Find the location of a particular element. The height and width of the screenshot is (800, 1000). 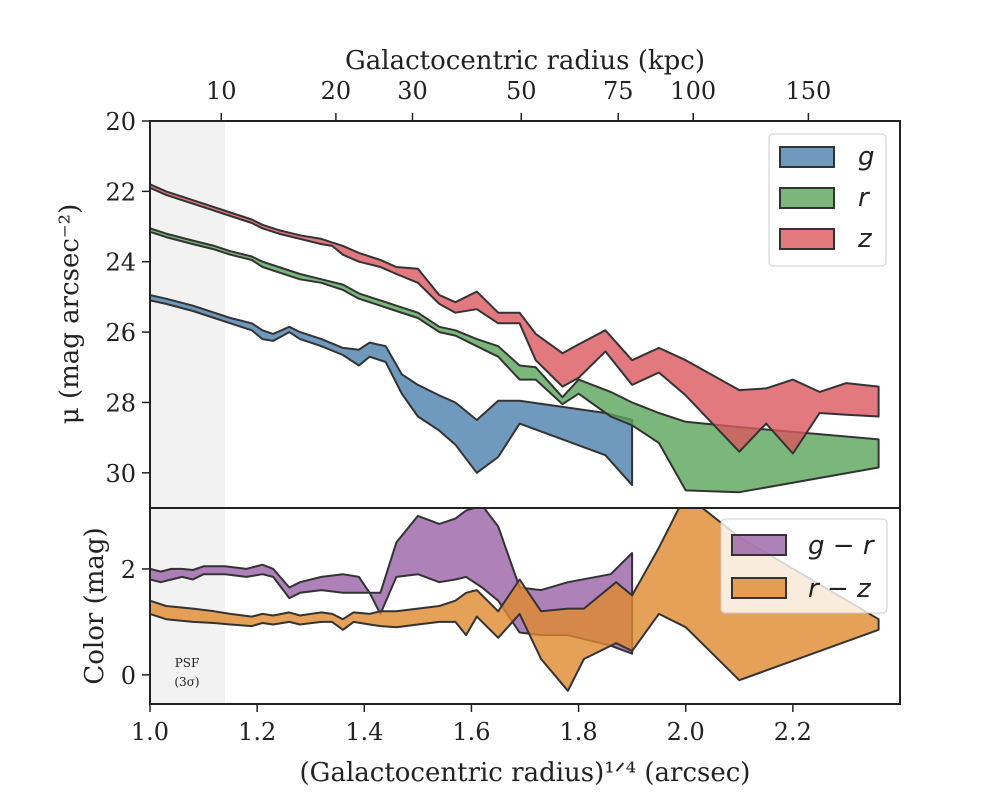

legend-label-g: g is located at coordinates (866, 157).